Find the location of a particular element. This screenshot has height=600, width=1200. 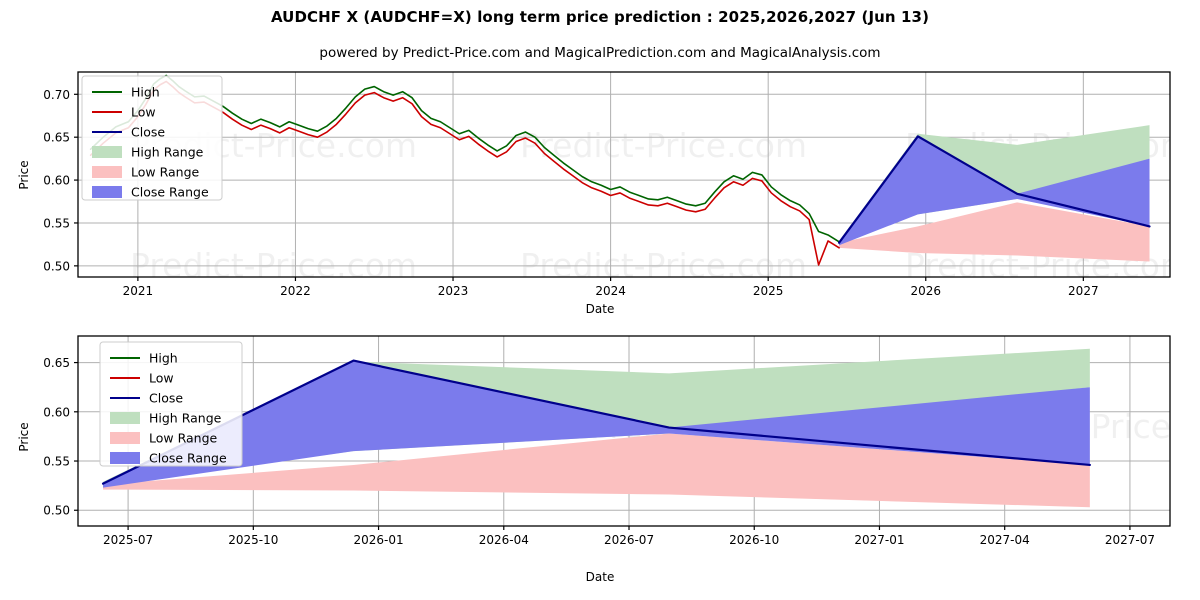

x-tick-label: 2027-01 is located at coordinates (879, 540).